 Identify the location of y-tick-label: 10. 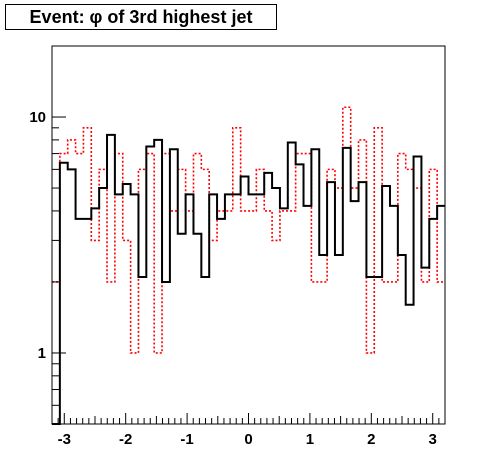
(37, 117).